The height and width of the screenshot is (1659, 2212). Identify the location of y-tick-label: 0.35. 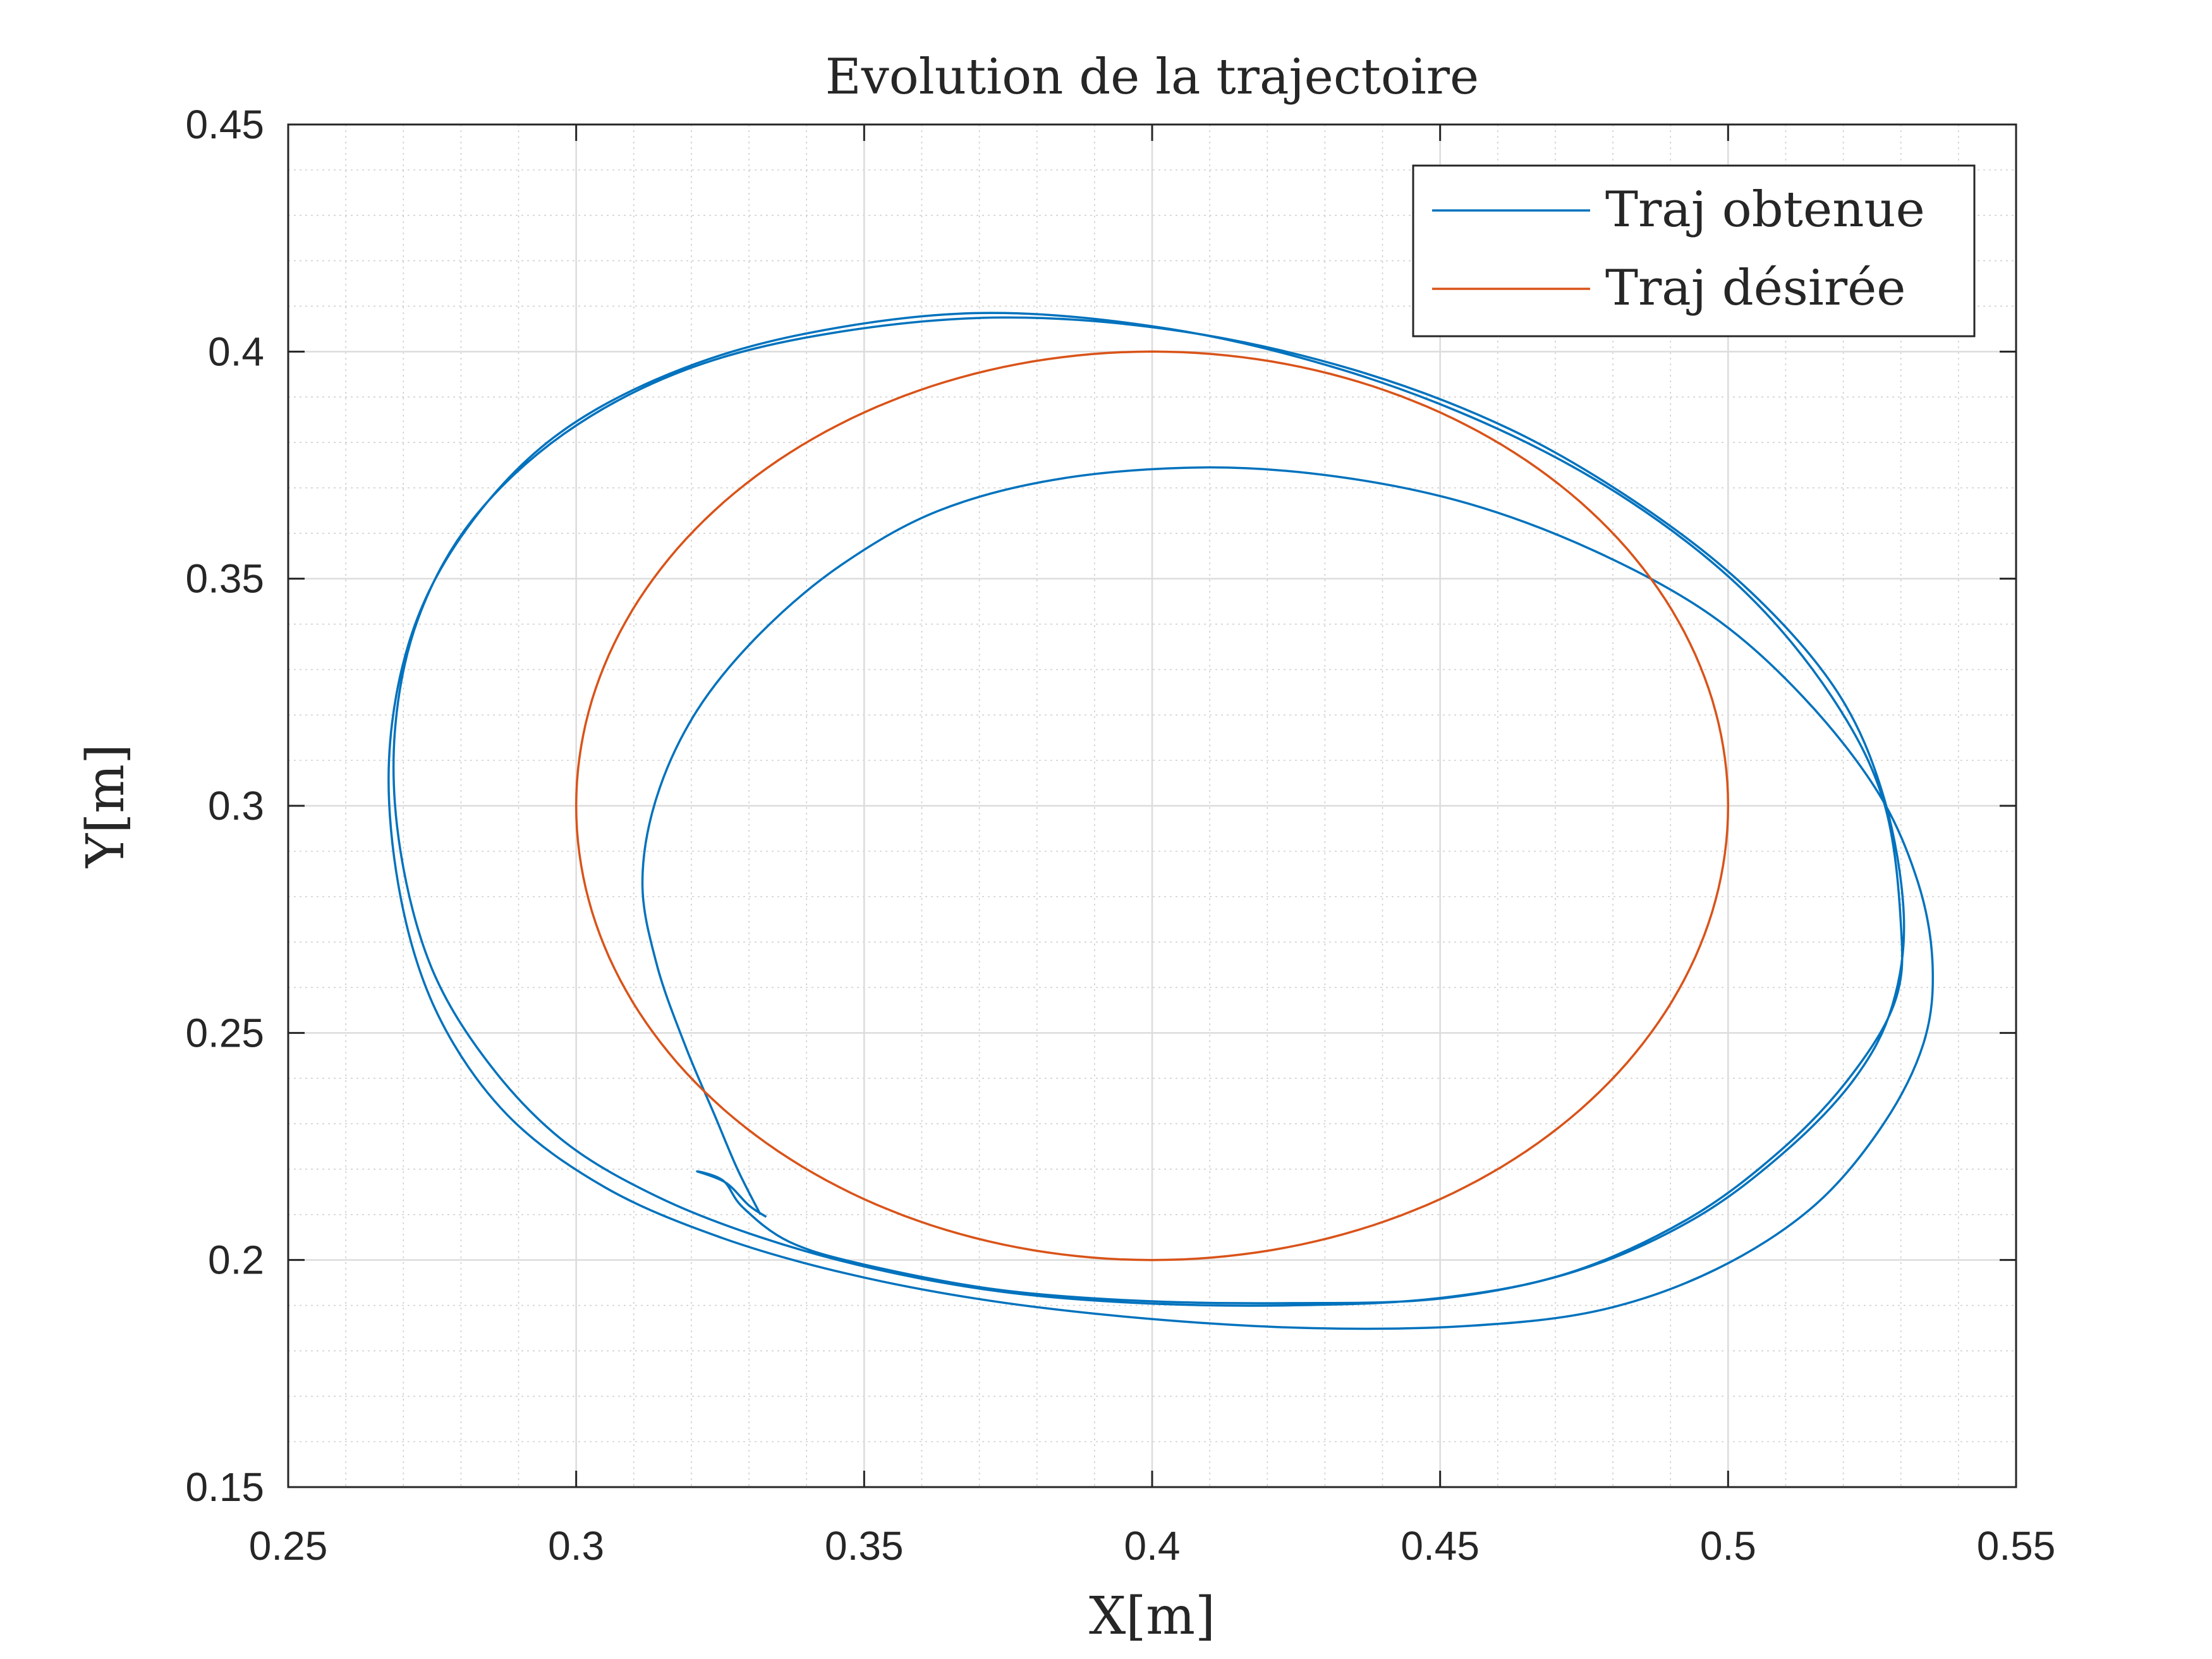
(224, 579).